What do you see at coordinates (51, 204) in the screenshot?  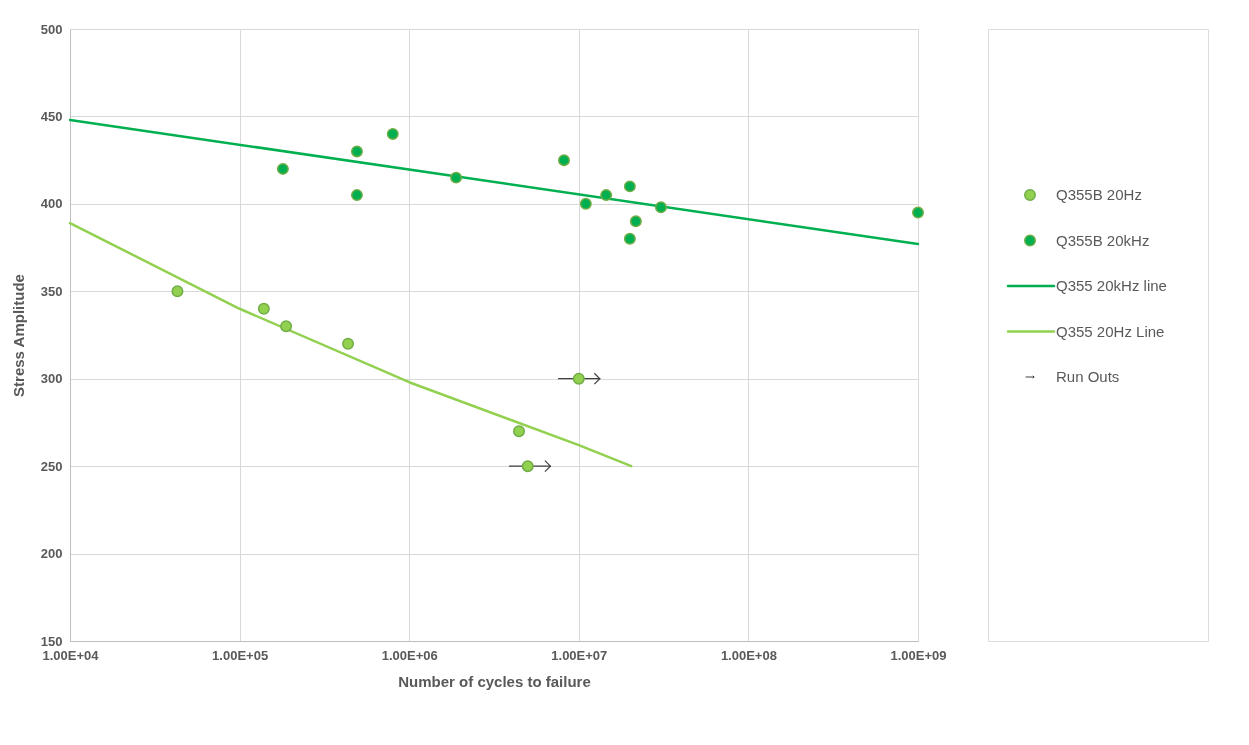 I see `y-tick-label: 400` at bounding box center [51, 204].